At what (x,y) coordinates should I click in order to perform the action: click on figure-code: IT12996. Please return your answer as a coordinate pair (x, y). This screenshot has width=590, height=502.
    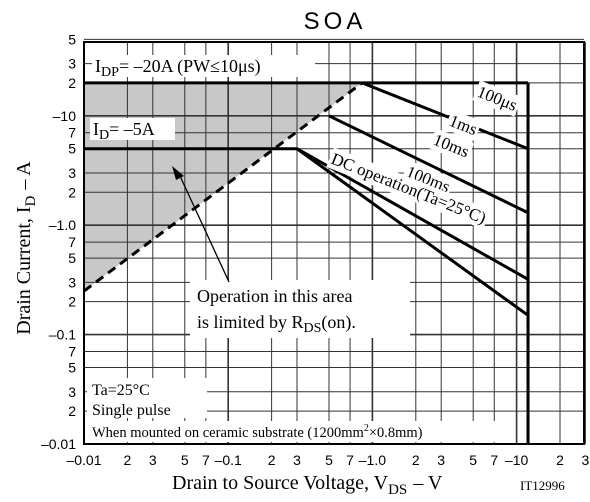
    Looking at the image, I should click on (542, 485).